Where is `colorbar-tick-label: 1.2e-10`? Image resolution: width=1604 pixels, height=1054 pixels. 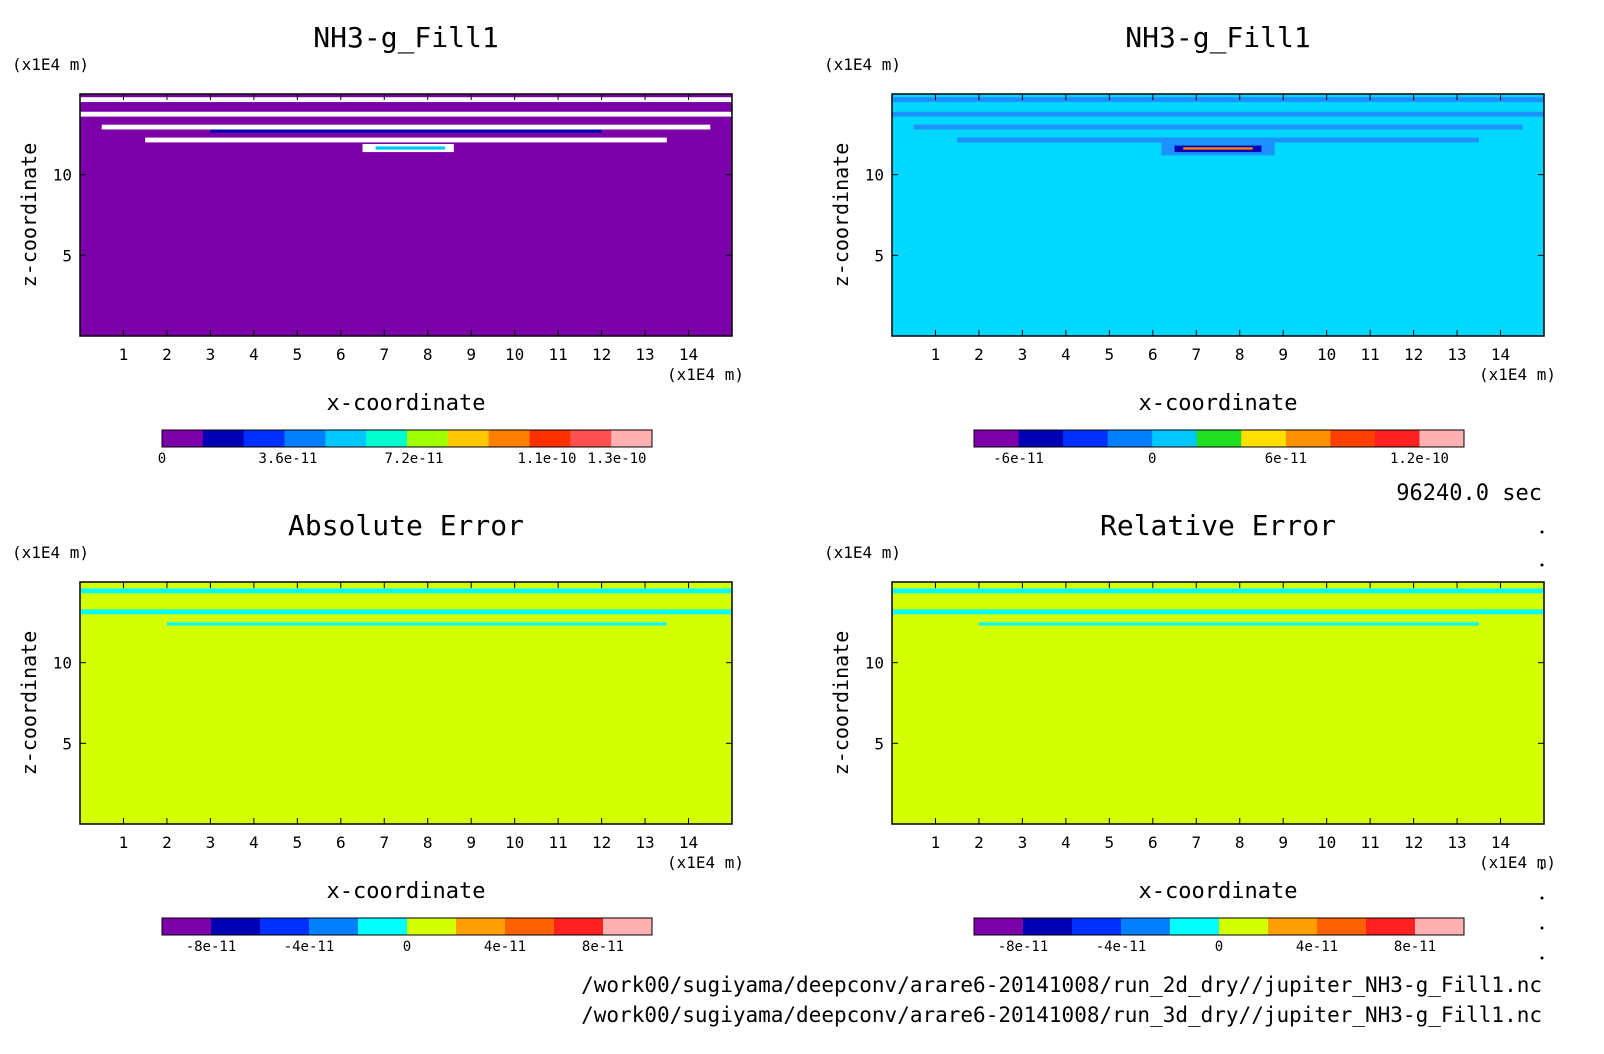 colorbar-tick-label: 1.2e-10 is located at coordinates (1419, 459).